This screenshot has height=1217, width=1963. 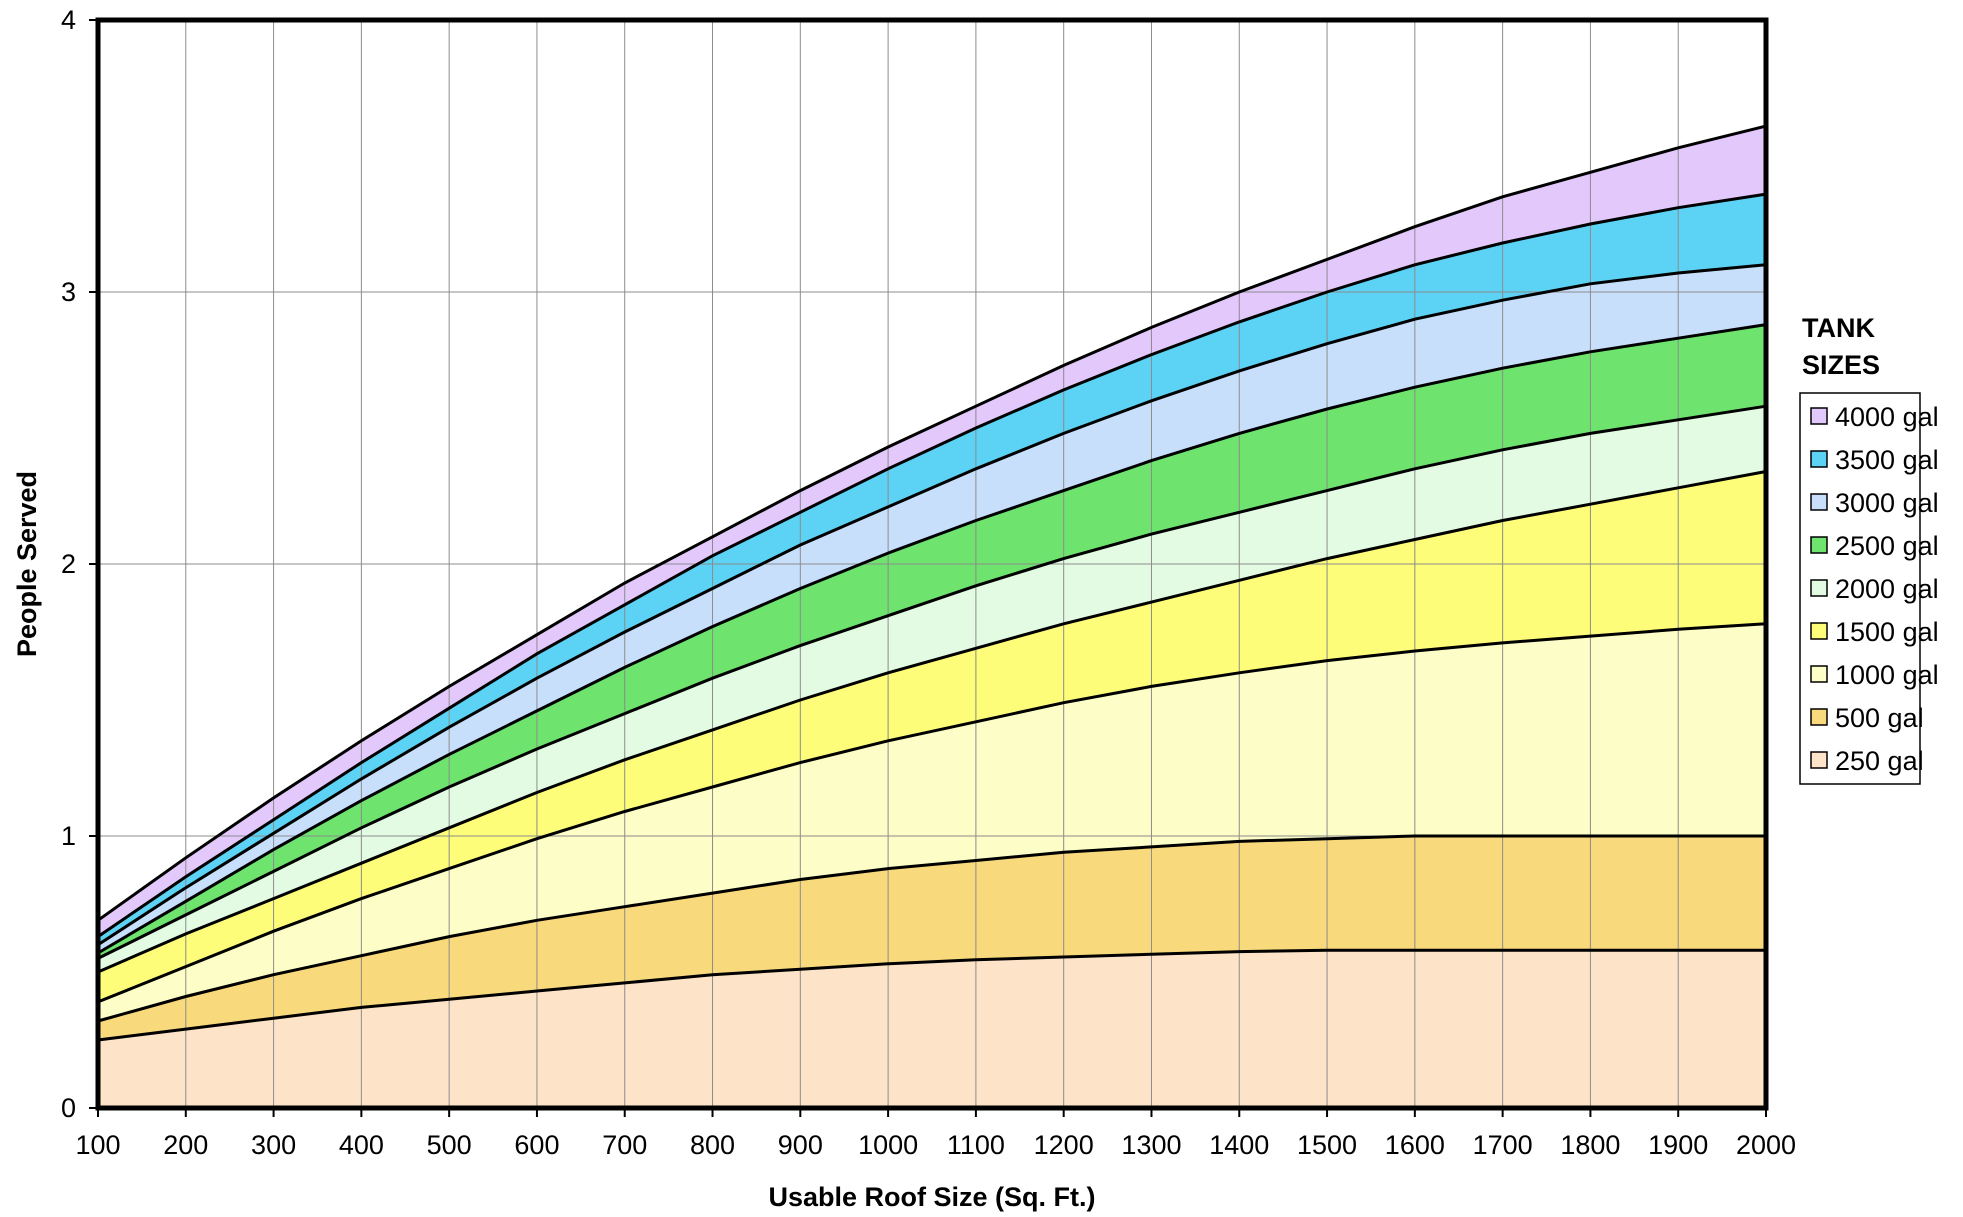 I want to click on area-250-gal, so click(x=932, y=1029).